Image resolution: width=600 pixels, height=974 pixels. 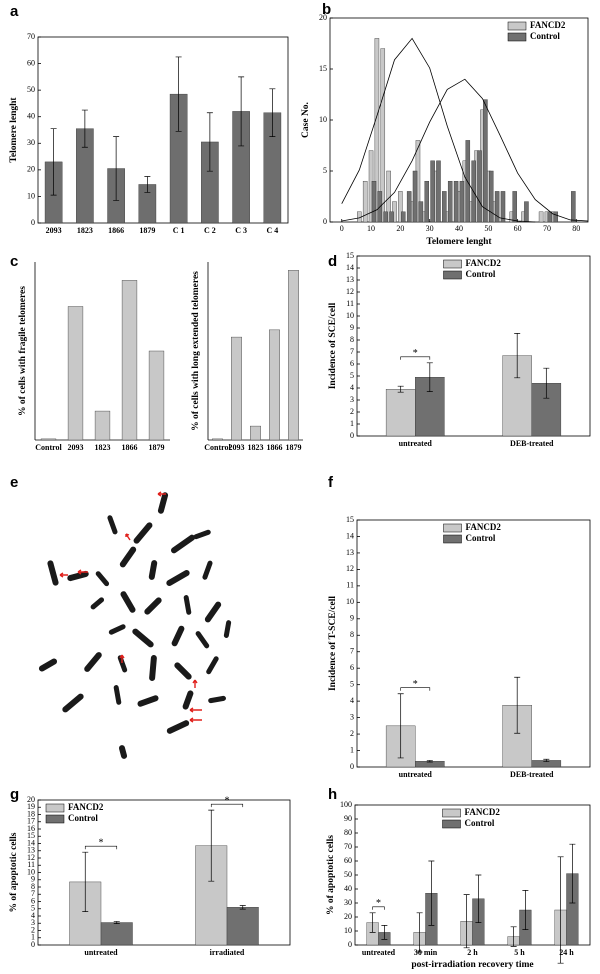 I want to click on x-tick-label: 1866, so click(x=116, y=230).